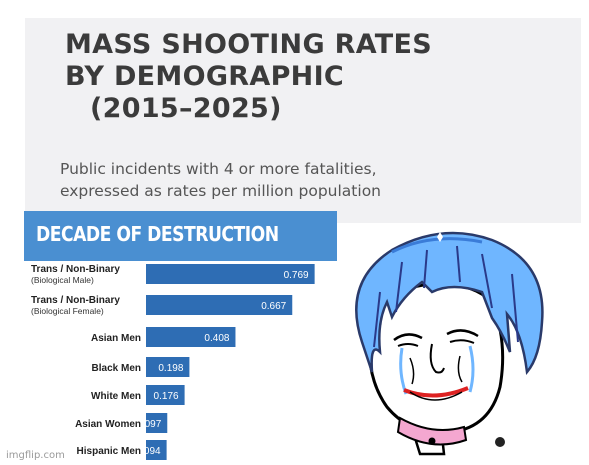 The height and width of the screenshot is (465, 589). I want to click on bar-value-label-4: 0.176, so click(166, 396).